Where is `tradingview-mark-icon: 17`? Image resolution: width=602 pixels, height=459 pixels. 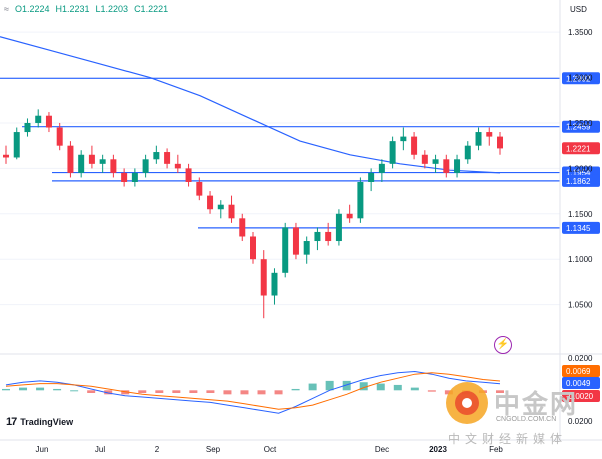
tradingview-mark-icon: 17 is located at coordinates (11, 422).